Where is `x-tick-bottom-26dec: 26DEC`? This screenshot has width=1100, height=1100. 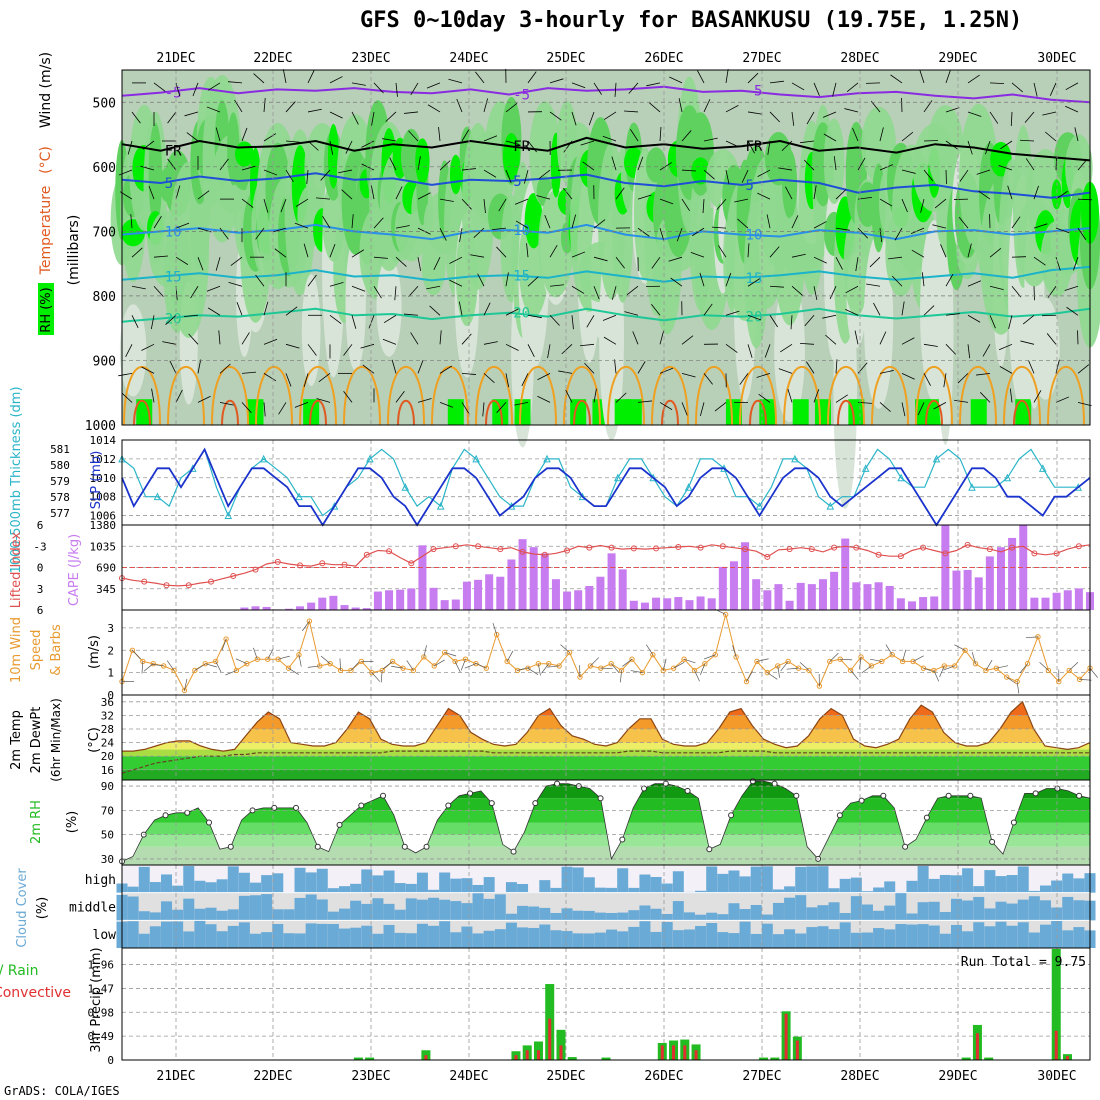
x-tick-bottom-26dec: 26DEC is located at coordinates (663, 1076).